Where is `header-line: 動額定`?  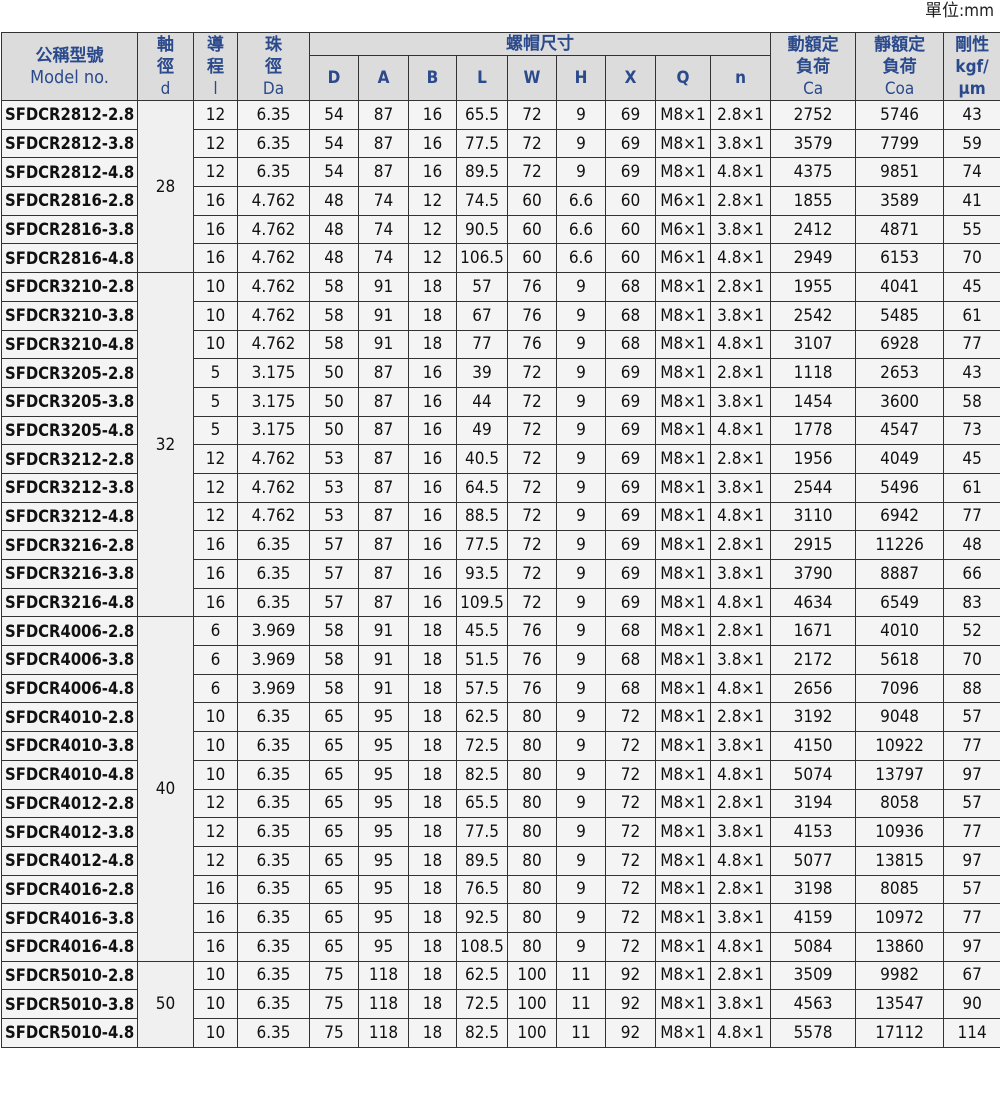
header-line: 動額定 is located at coordinates (813, 44).